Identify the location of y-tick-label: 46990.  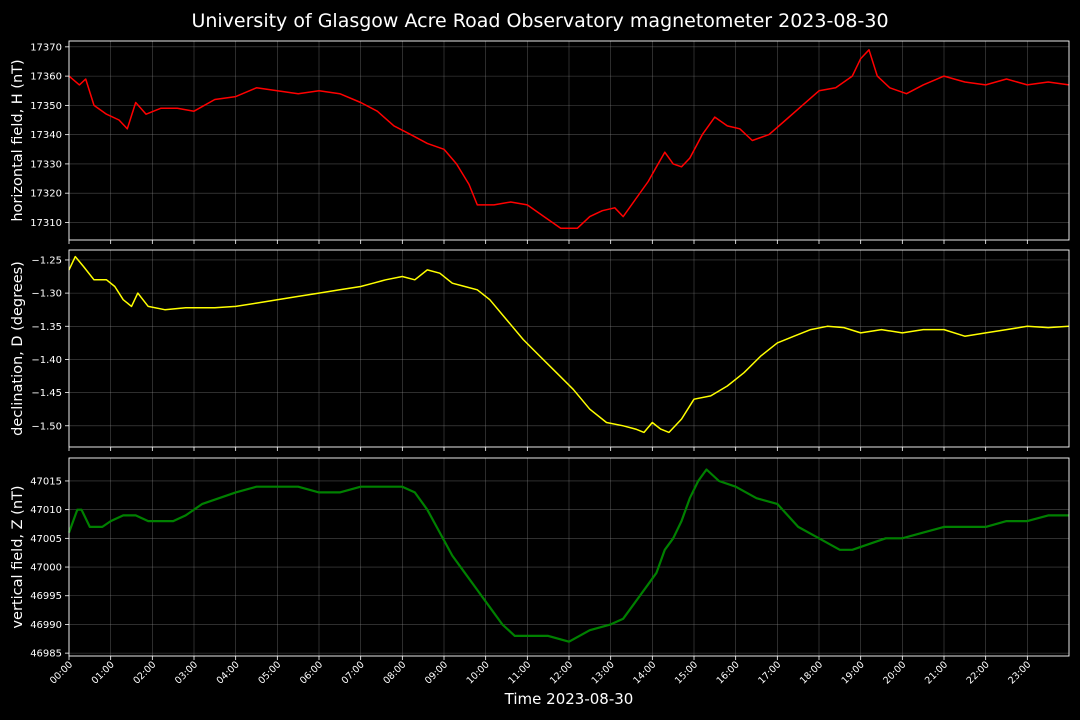
(46, 625).